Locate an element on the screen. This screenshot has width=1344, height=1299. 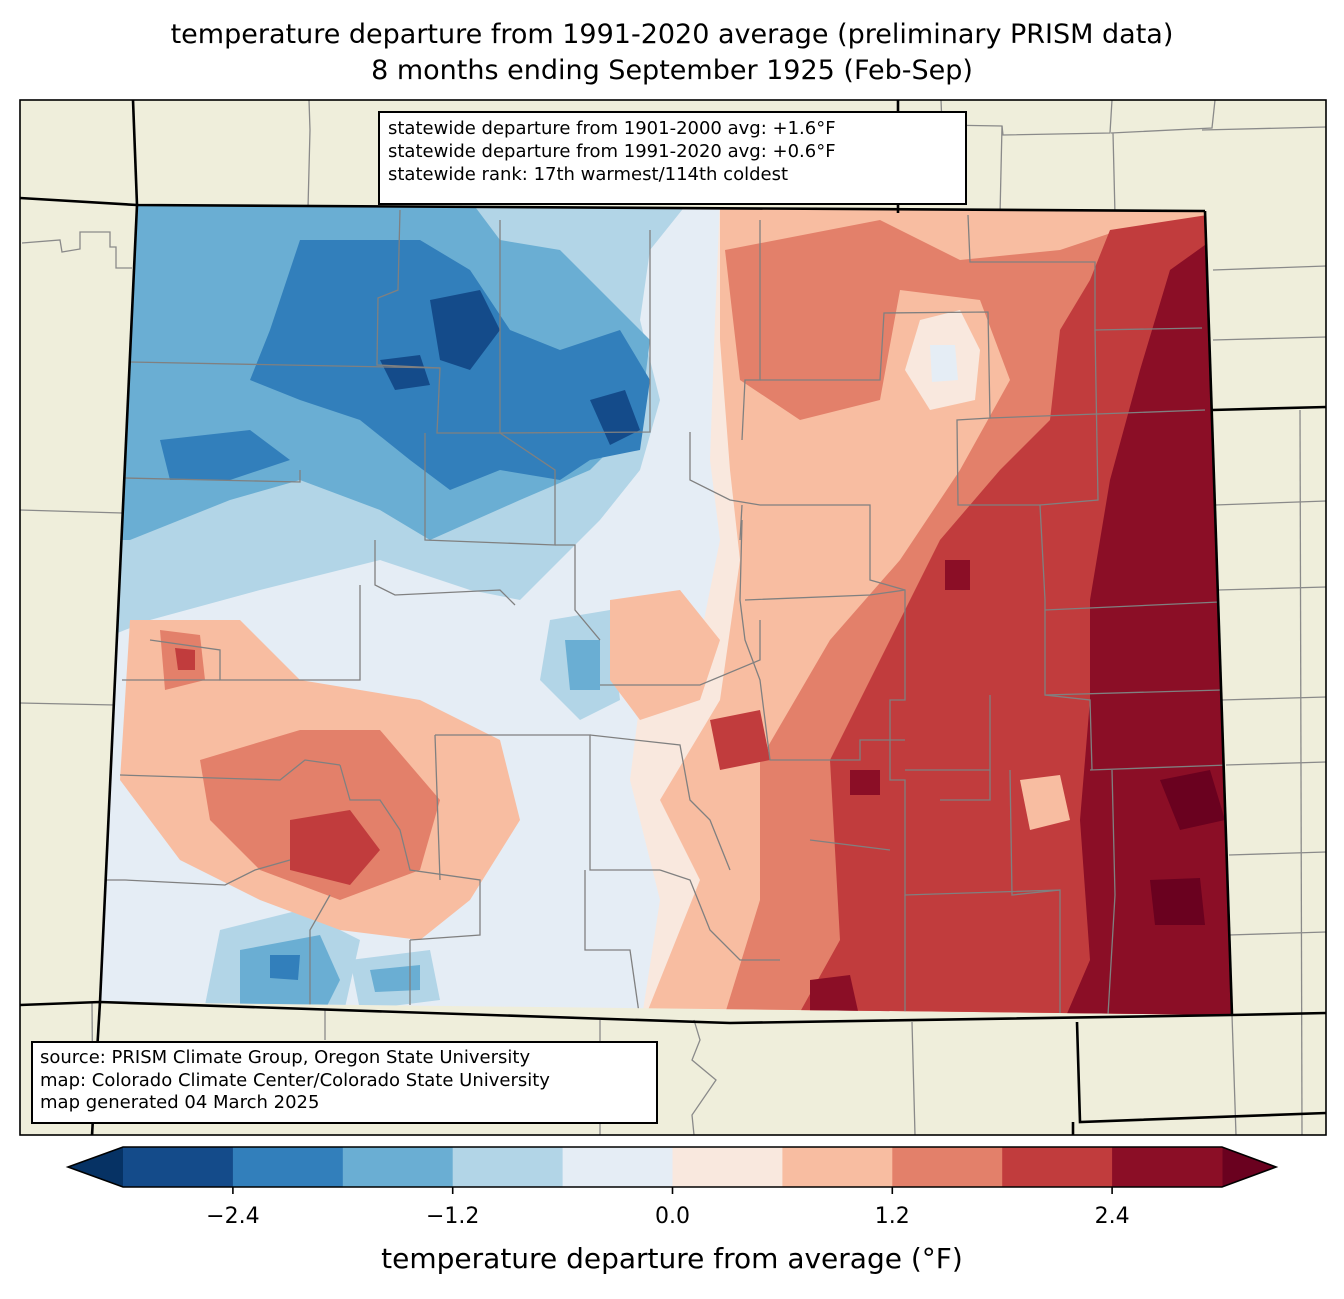
colorbar is located at coordinates (672, 1170).